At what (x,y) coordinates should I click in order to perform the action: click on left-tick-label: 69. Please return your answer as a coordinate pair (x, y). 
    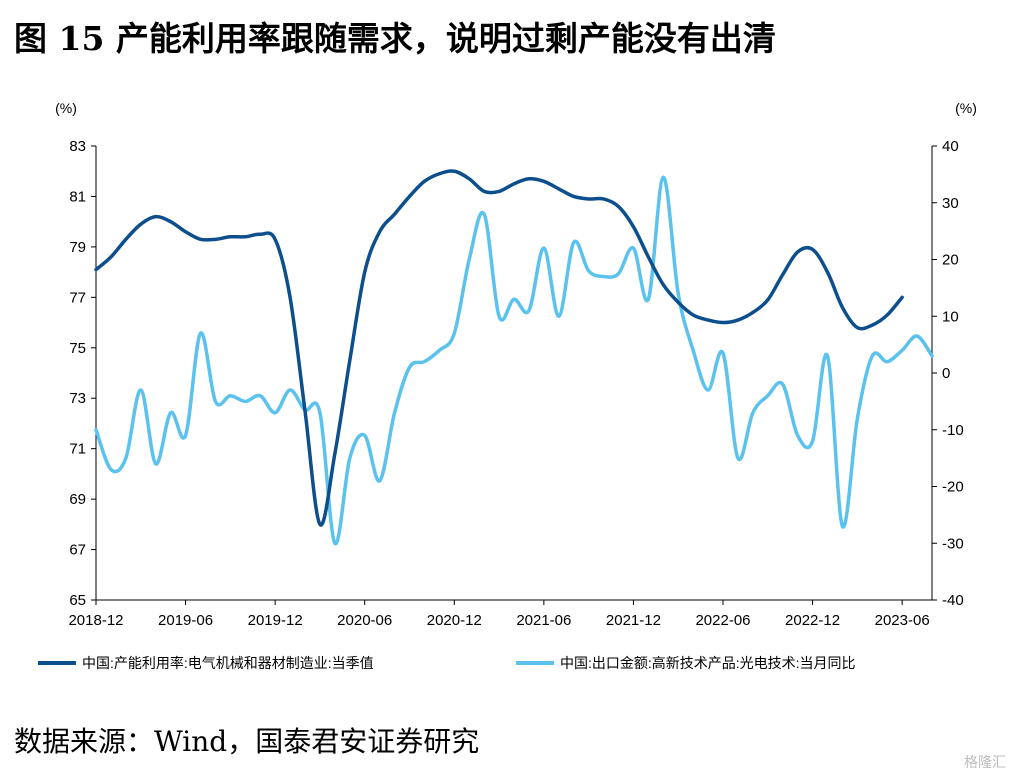
    Looking at the image, I should click on (77, 499).